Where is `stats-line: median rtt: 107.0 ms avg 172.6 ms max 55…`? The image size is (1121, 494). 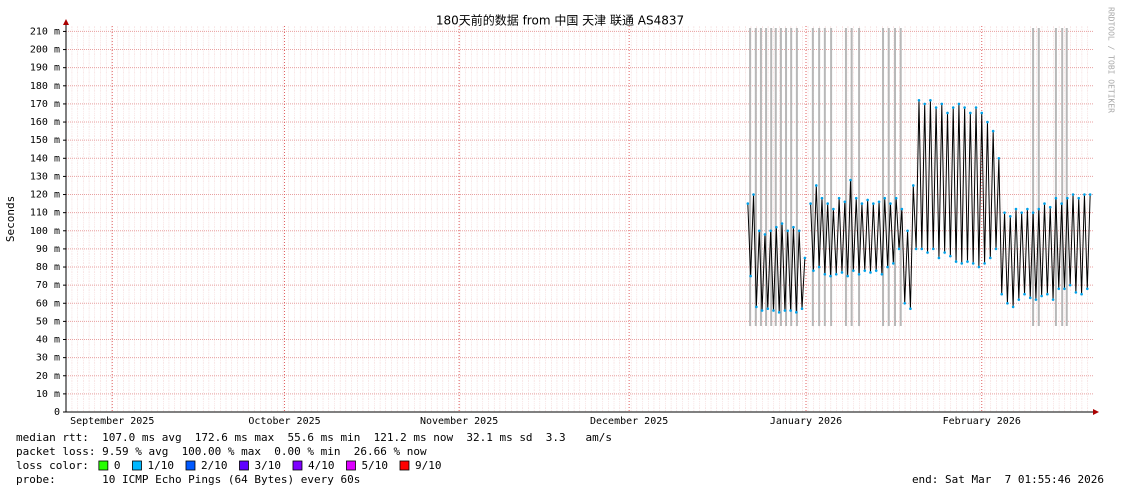
stats-line: median rtt: 107.0 ms avg 172.6 ms max 55… is located at coordinates (314, 437).